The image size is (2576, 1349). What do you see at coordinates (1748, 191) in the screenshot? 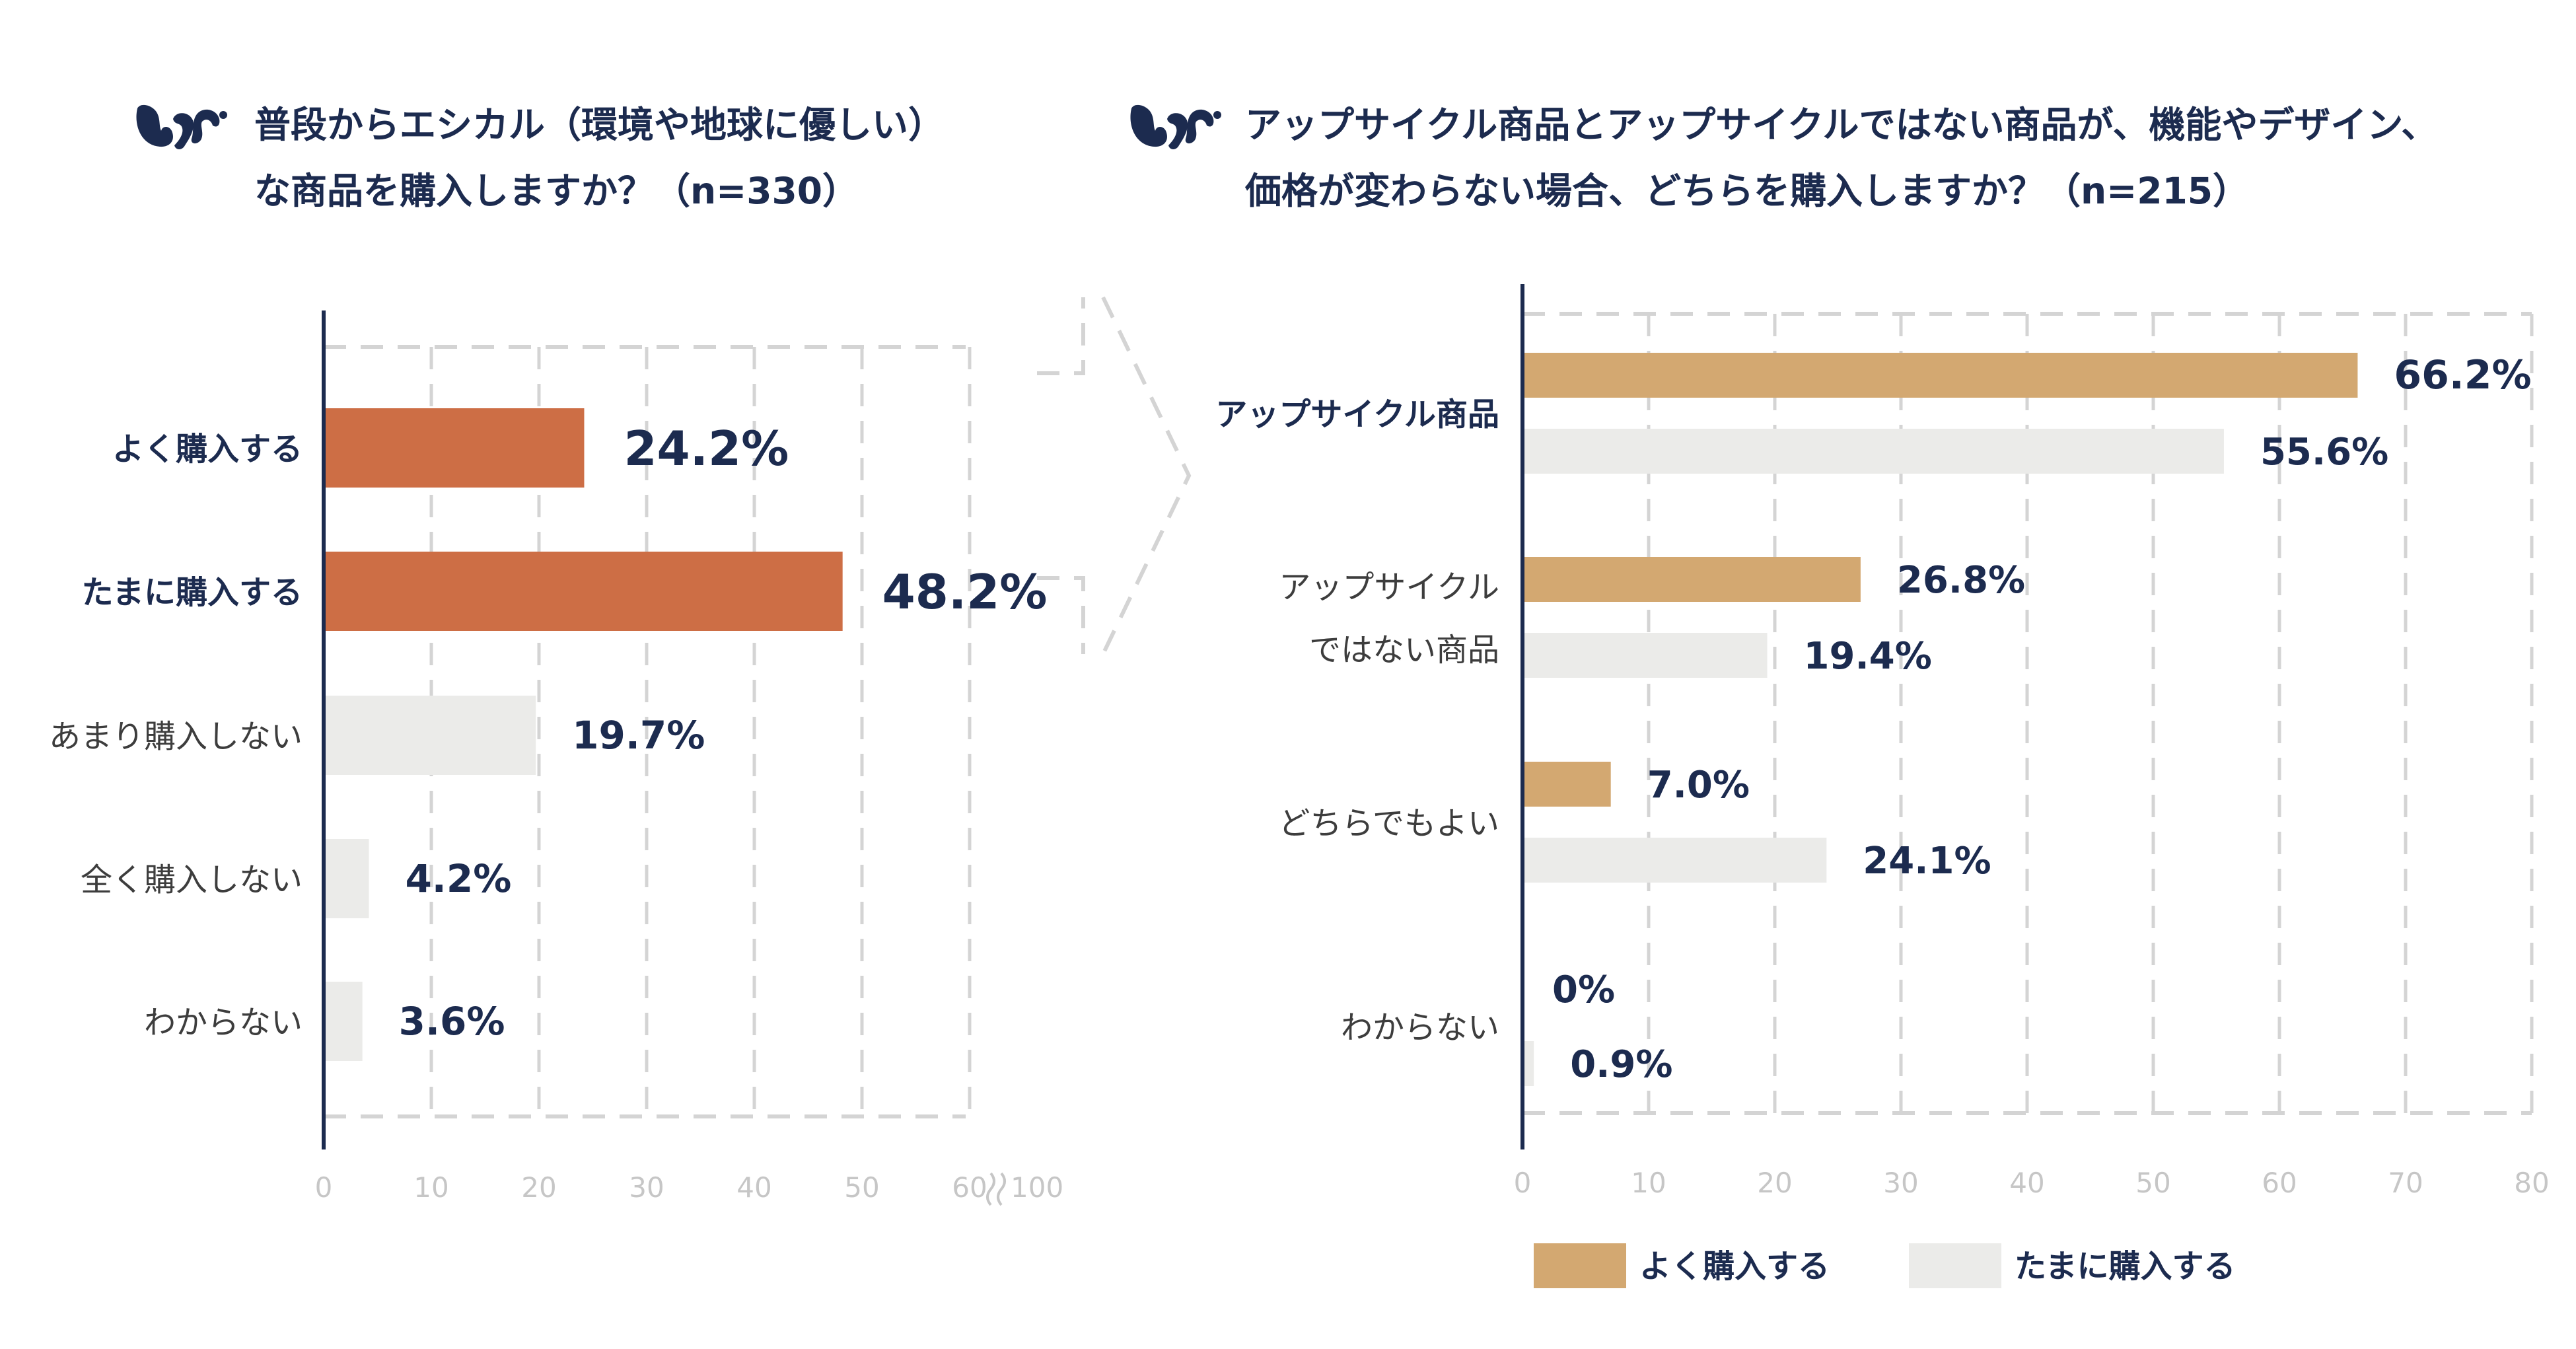
I see `right-chart-title-line2: 価格が変わらない場合、どちらを購入しますか？（n=215）` at bounding box center [1748, 191].